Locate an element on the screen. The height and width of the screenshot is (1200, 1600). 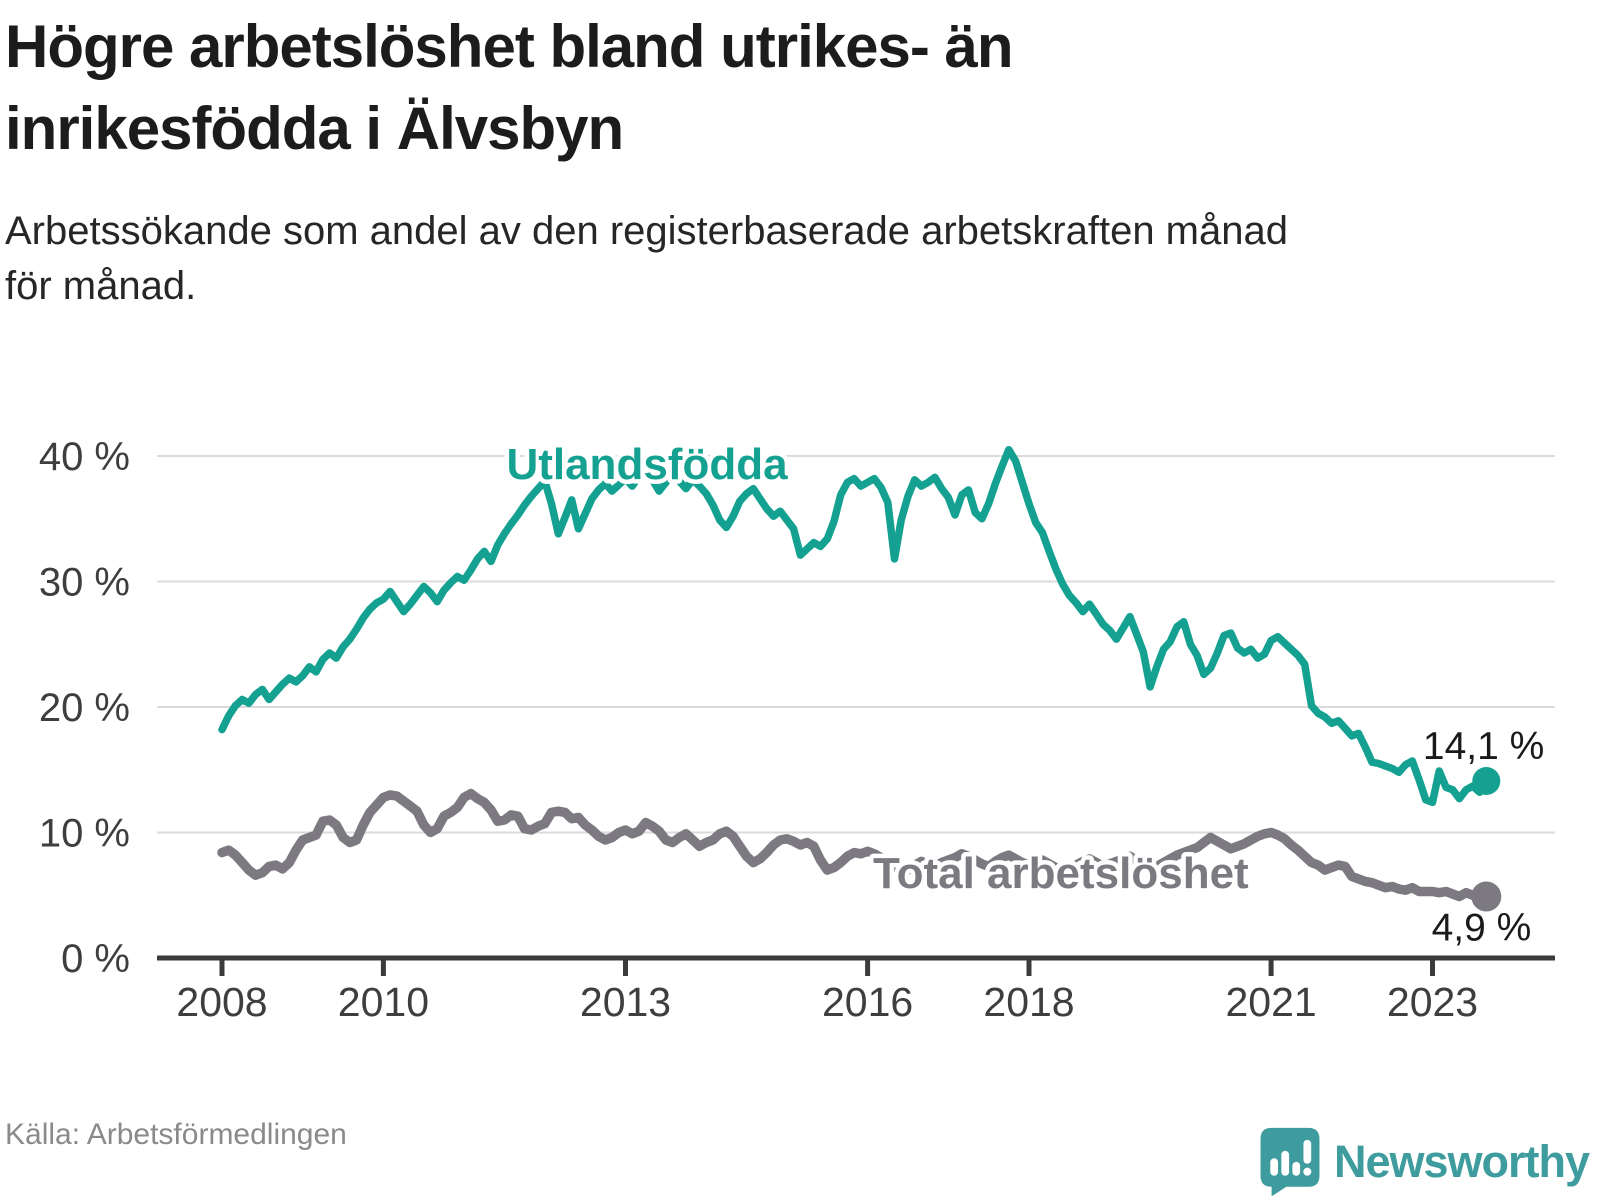
series-label: Utlandsfödda is located at coordinates (647, 464).